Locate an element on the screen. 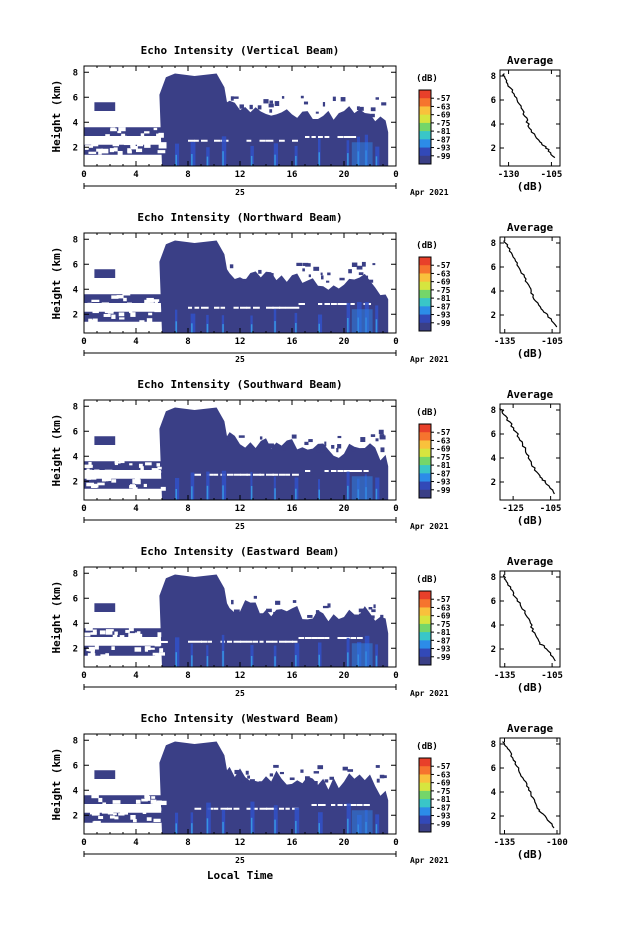 The width and height of the screenshot is (618, 929). y-tick-label: 8 is located at coordinates (75, 741).